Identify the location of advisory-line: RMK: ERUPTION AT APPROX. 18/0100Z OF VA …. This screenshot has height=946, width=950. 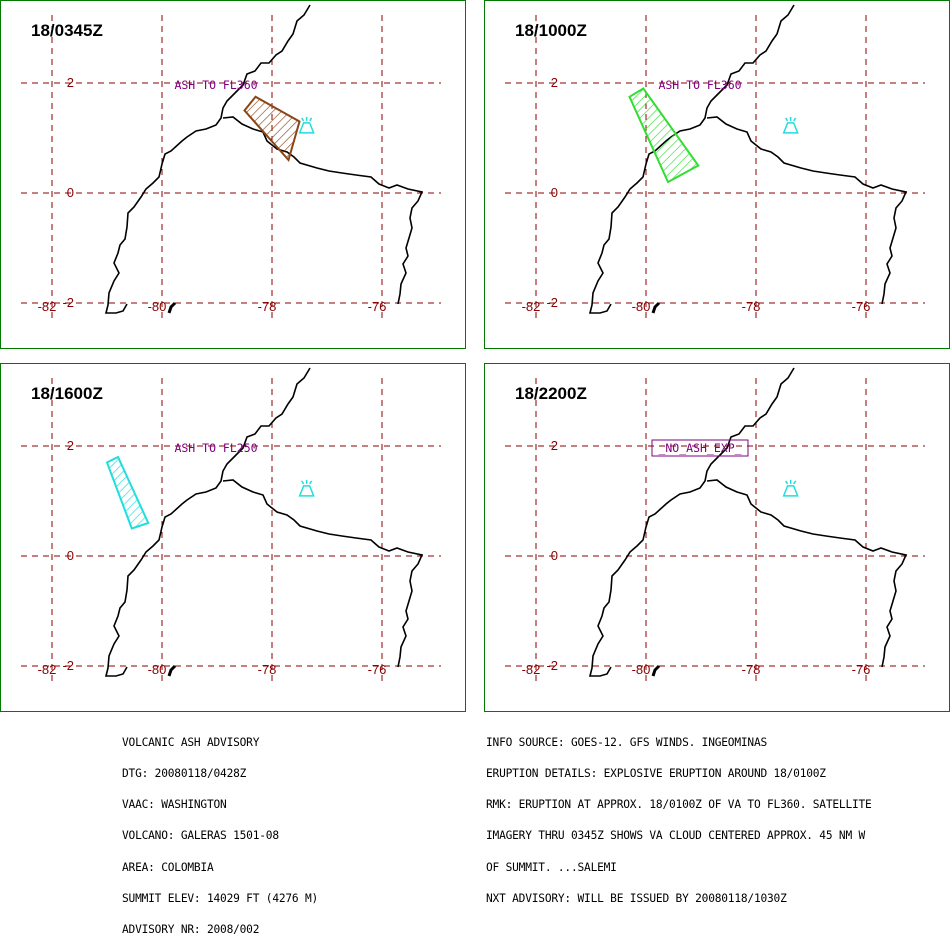
(679, 805).